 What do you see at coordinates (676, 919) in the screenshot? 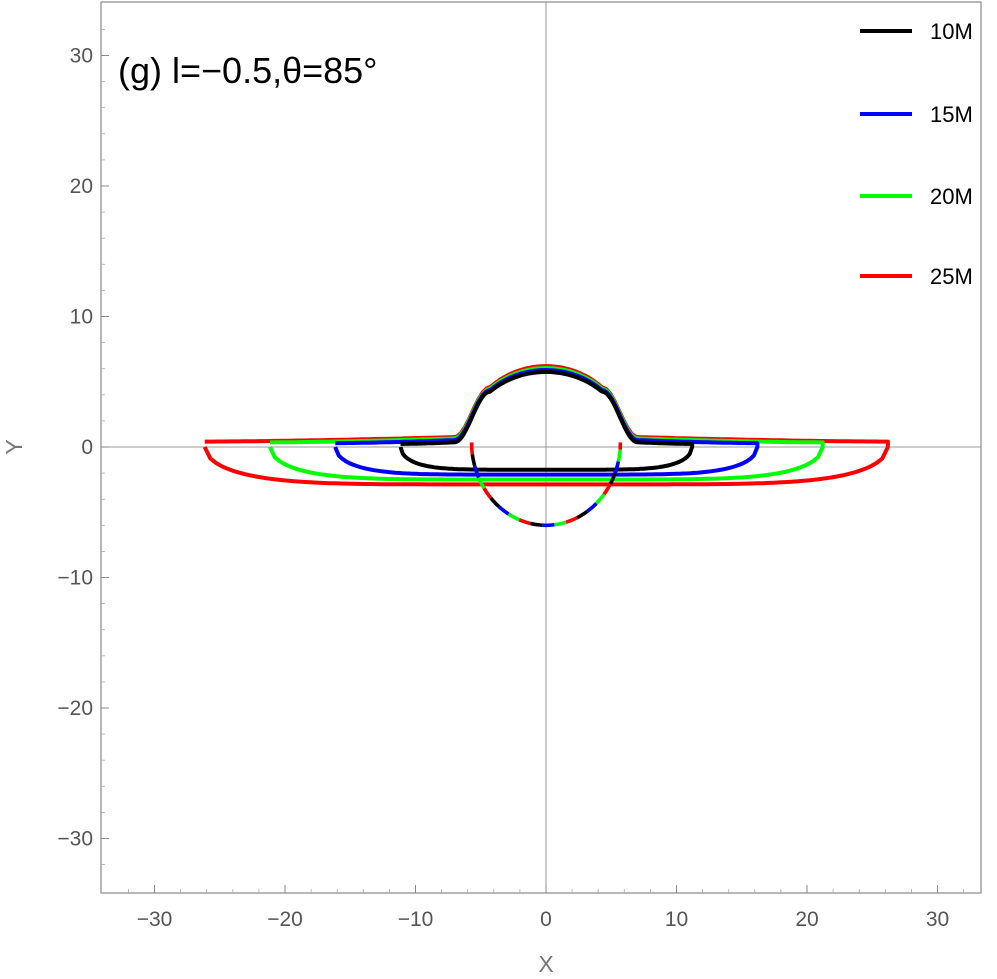
I see `x-tick-label: 10` at bounding box center [676, 919].